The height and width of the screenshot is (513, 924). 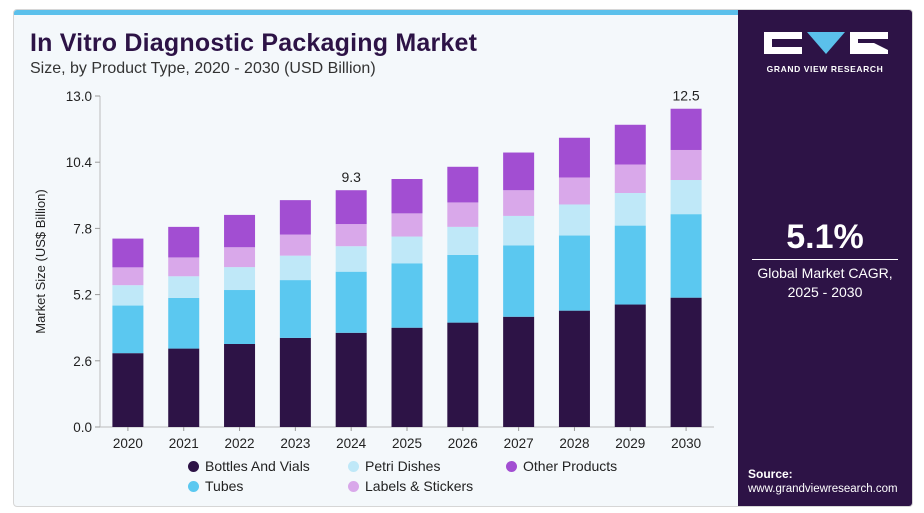 What do you see at coordinates (686, 443) in the screenshot?
I see `x-tick-label-2030: 2030` at bounding box center [686, 443].